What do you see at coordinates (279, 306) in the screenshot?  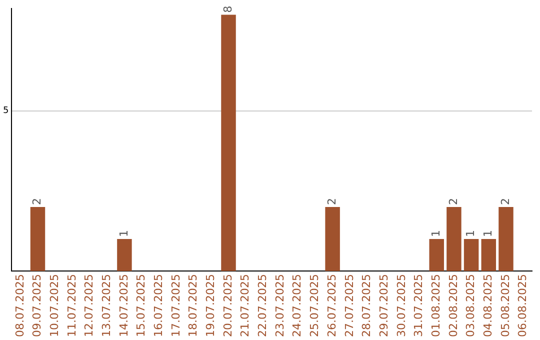 I see `x-tick-label: 23.07.2025` at bounding box center [279, 306].